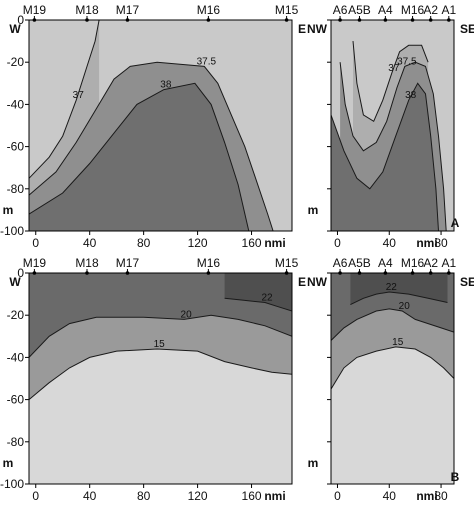 Image resolution: width=474 pixels, height=507 pixels. What do you see at coordinates (15, 282) in the screenshot?
I see `direction-left-label: W` at bounding box center [15, 282].